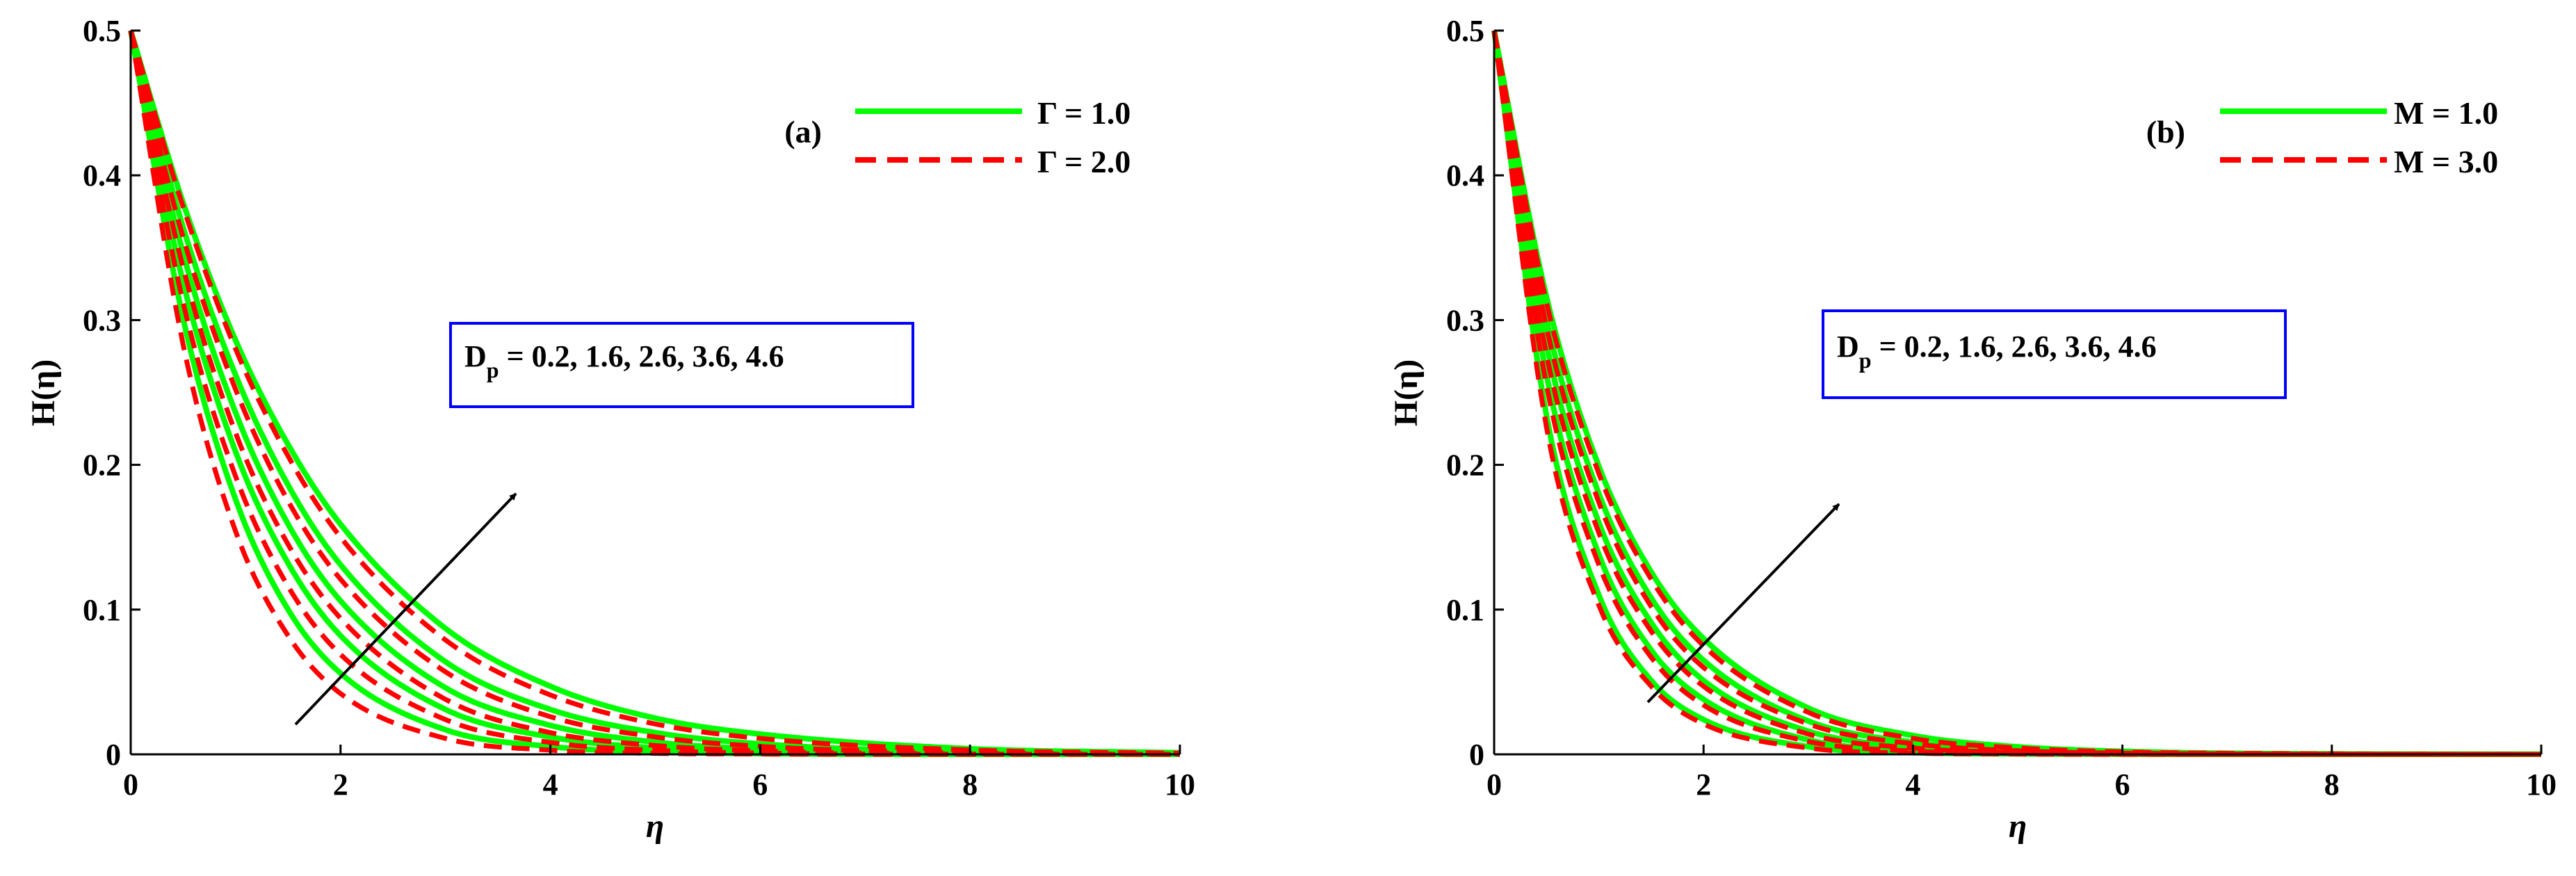 This screenshot has width=2576, height=876. Describe the element at coordinates (2359, 137) in the screenshot. I see `legend: M = 1.0 M = 3.0` at that location.